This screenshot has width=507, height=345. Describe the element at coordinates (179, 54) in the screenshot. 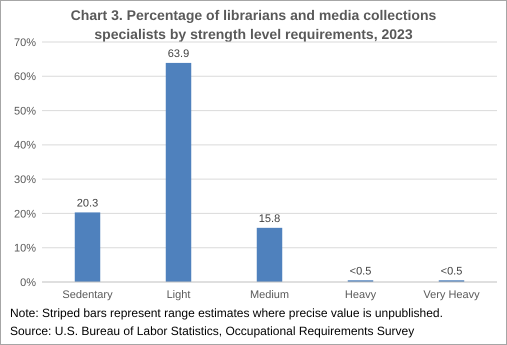

I see `data-label: 63.9` at that location.